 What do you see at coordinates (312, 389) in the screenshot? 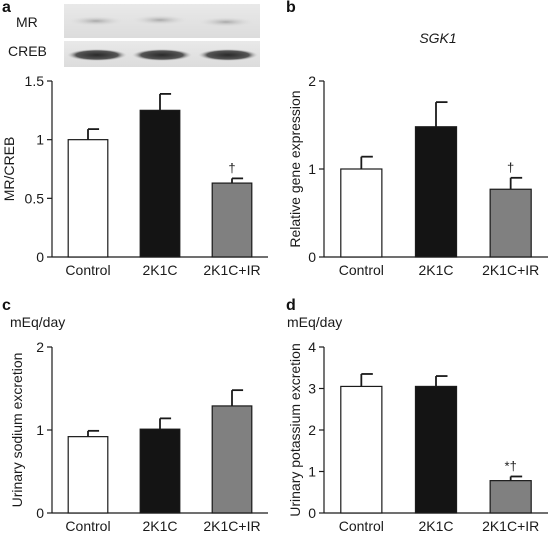
I see `y-tick-label: 3` at bounding box center [312, 389].